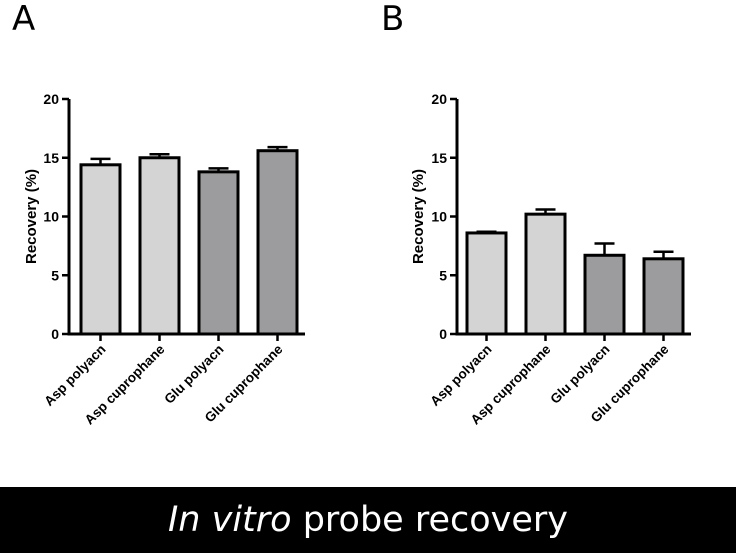 This screenshot has height=553, width=736. Describe the element at coordinates (435, 520) in the screenshot. I see `caption-rest: probe recovery` at that location.